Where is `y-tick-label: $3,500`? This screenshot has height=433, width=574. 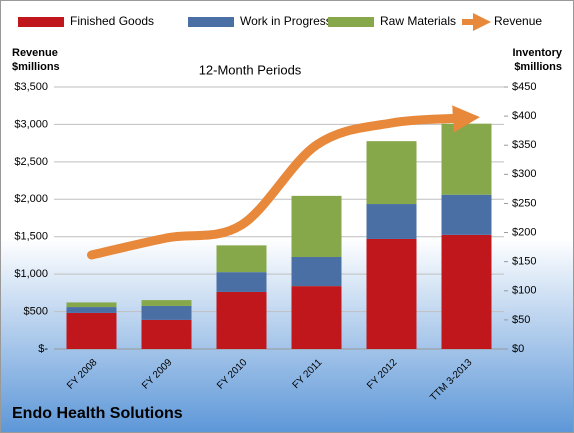
y-tick-label: $3,500 is located at coordinates (31, 87).